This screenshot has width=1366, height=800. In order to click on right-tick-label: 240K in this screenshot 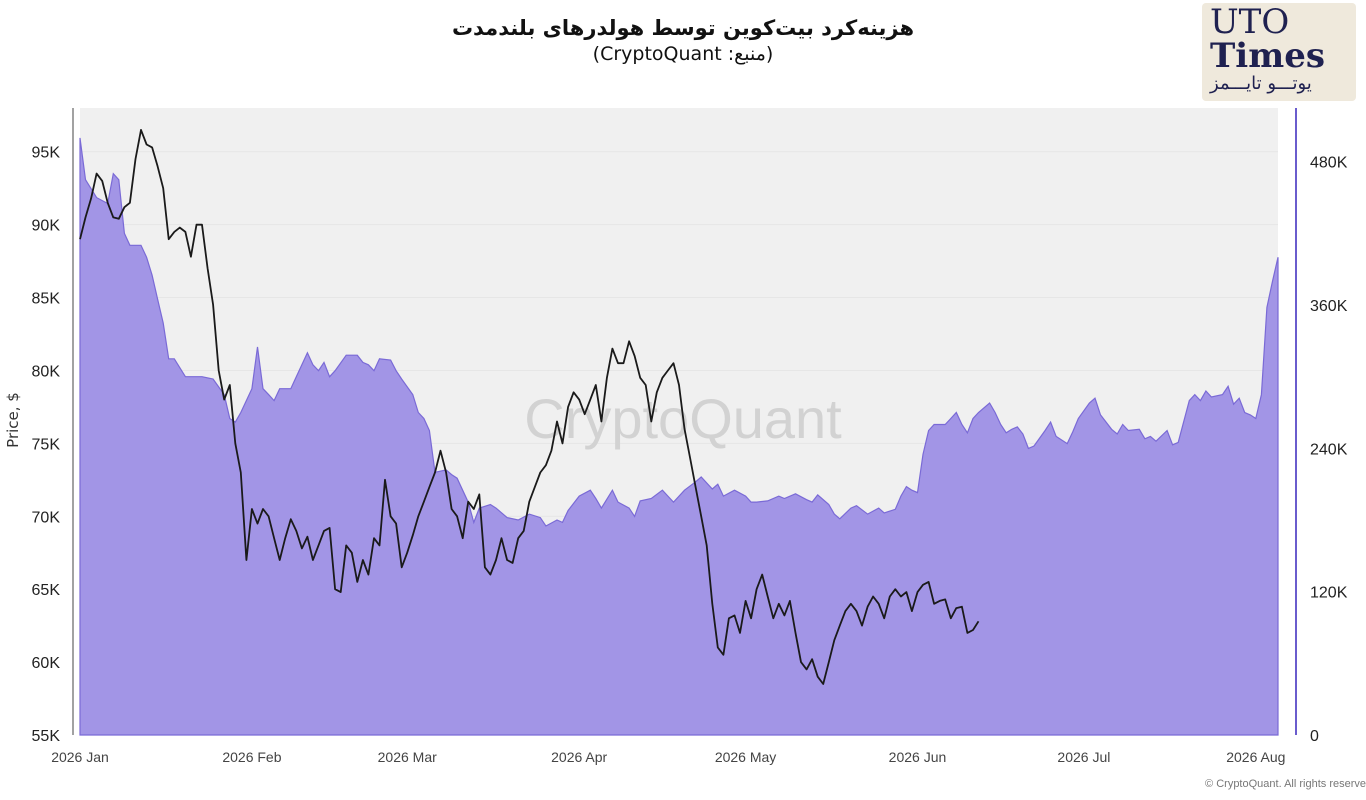, I will do `click(1329, 449)`.